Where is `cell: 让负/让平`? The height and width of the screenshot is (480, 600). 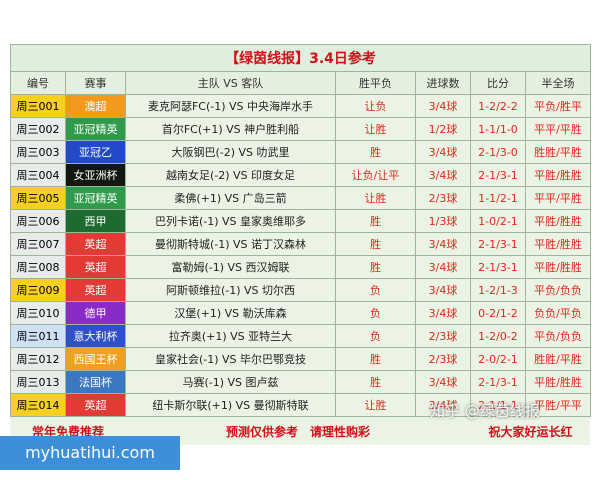
cell: 让负/让平 is located at coordinates (375, 175).